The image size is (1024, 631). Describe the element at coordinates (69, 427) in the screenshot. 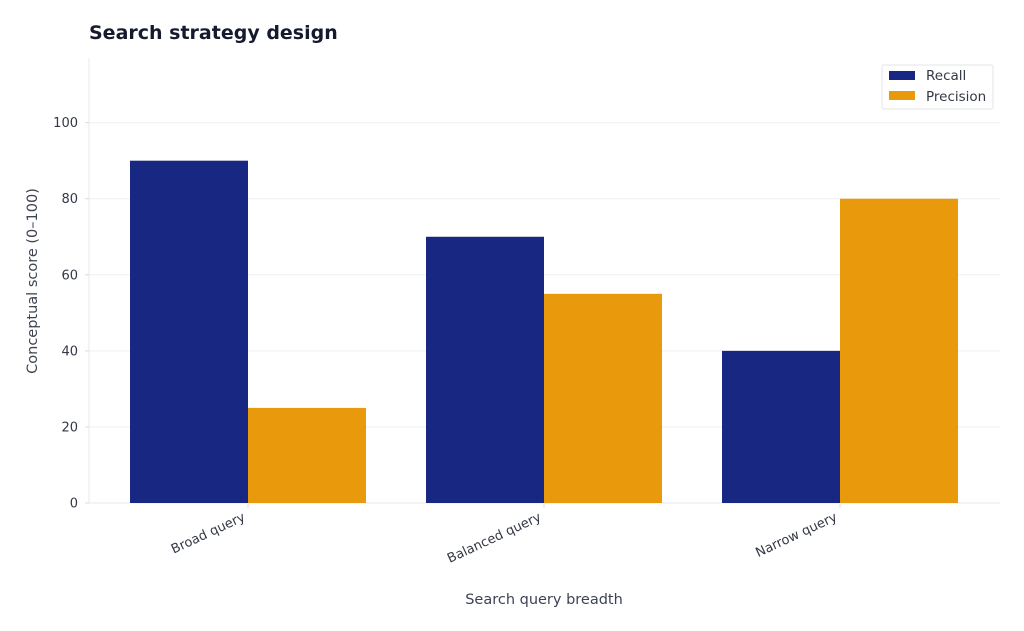

I see `y-tick-label: 20` at that location.